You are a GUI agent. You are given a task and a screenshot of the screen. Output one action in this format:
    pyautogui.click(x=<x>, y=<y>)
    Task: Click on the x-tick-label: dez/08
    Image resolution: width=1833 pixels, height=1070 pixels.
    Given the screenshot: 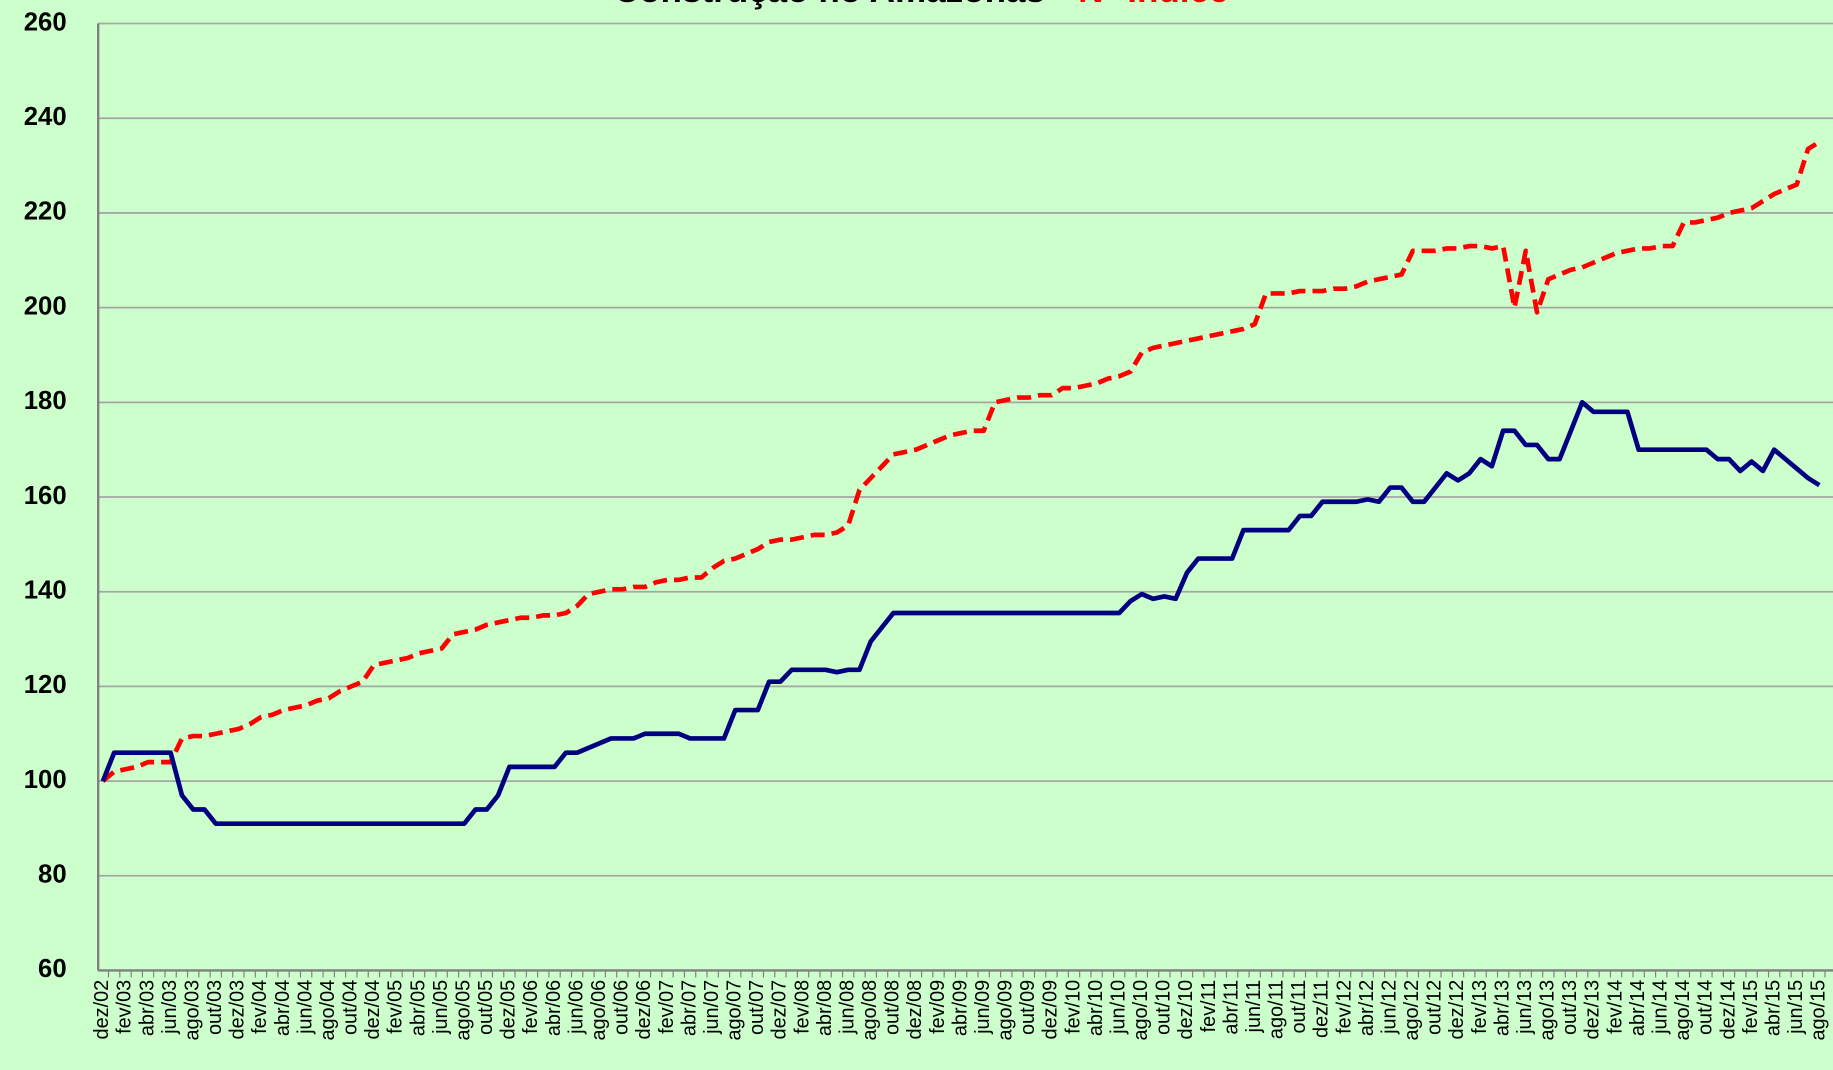 What is the action you would take?
    pyautogui.click(x=915, y=1010)
    